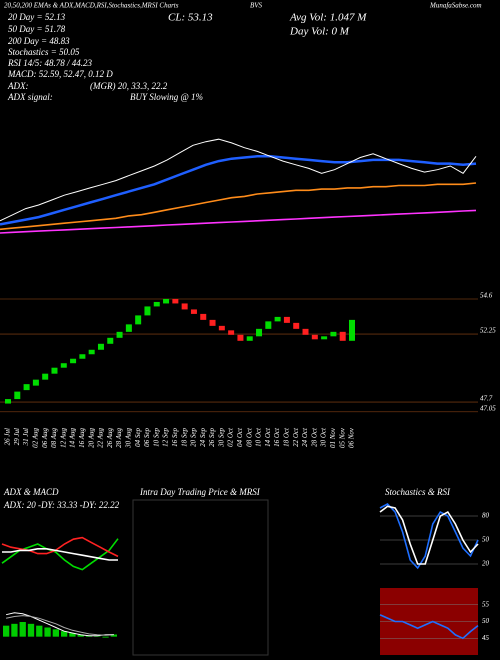  What do you see at coordinates (287, 437) in the screenshot?
I see `x-tick-label: 18 Oct` at bounding box center [287, 437].